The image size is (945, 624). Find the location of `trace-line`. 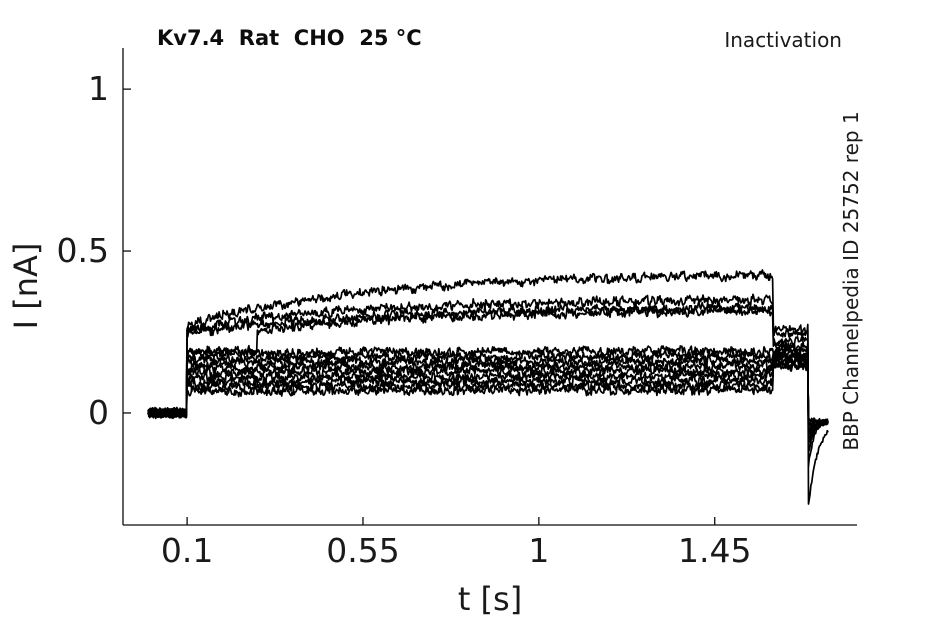

trace-line is located at coordinates (488, 392).